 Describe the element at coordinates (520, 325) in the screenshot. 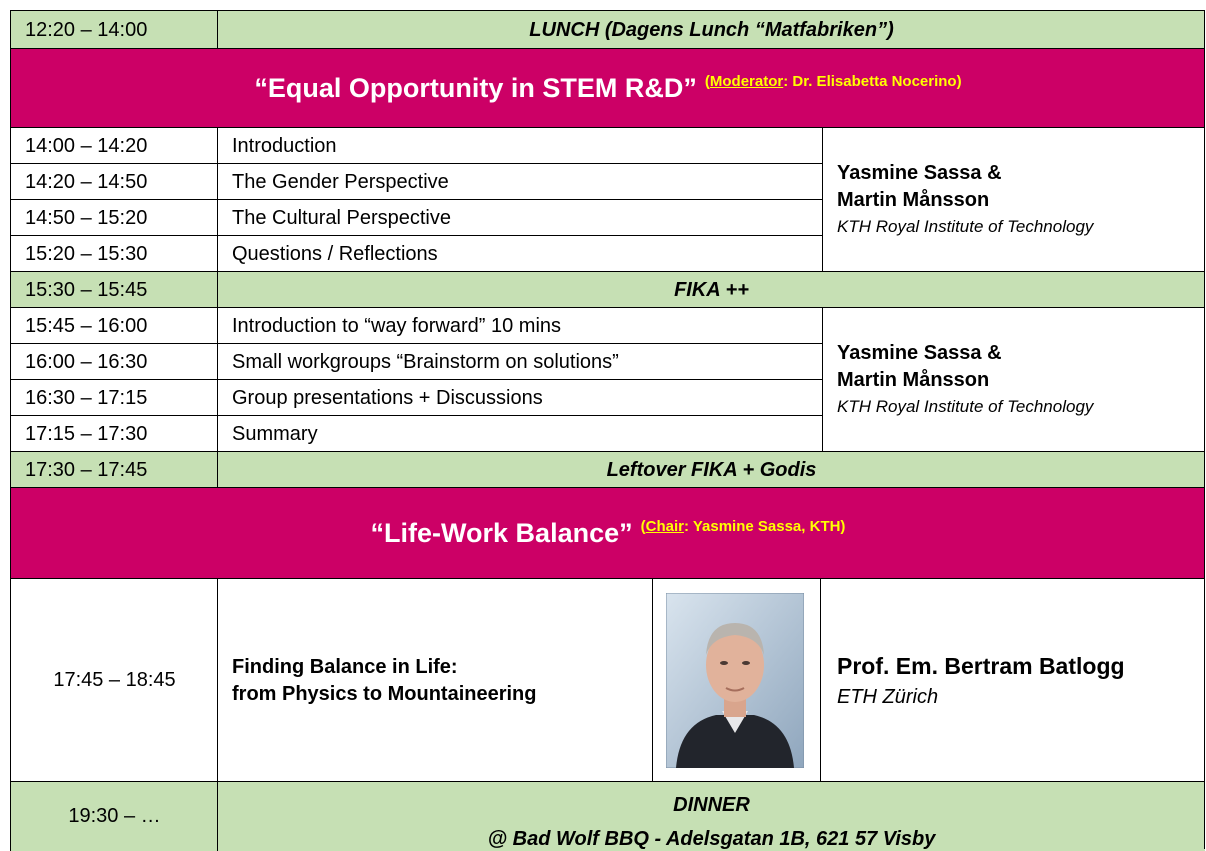

I see `topic: Introduction to “way forward” 10 mins` at that location.